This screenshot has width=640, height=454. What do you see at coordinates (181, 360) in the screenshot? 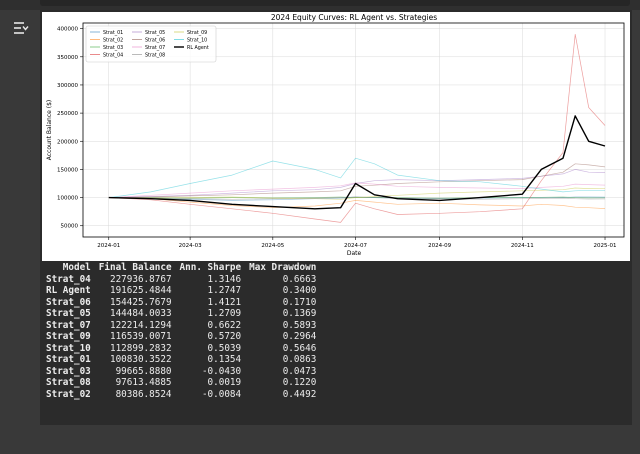
I see `table-row: Strat_01 100830.3522 0.1354 0.0863` at bounding box center [181, 360].